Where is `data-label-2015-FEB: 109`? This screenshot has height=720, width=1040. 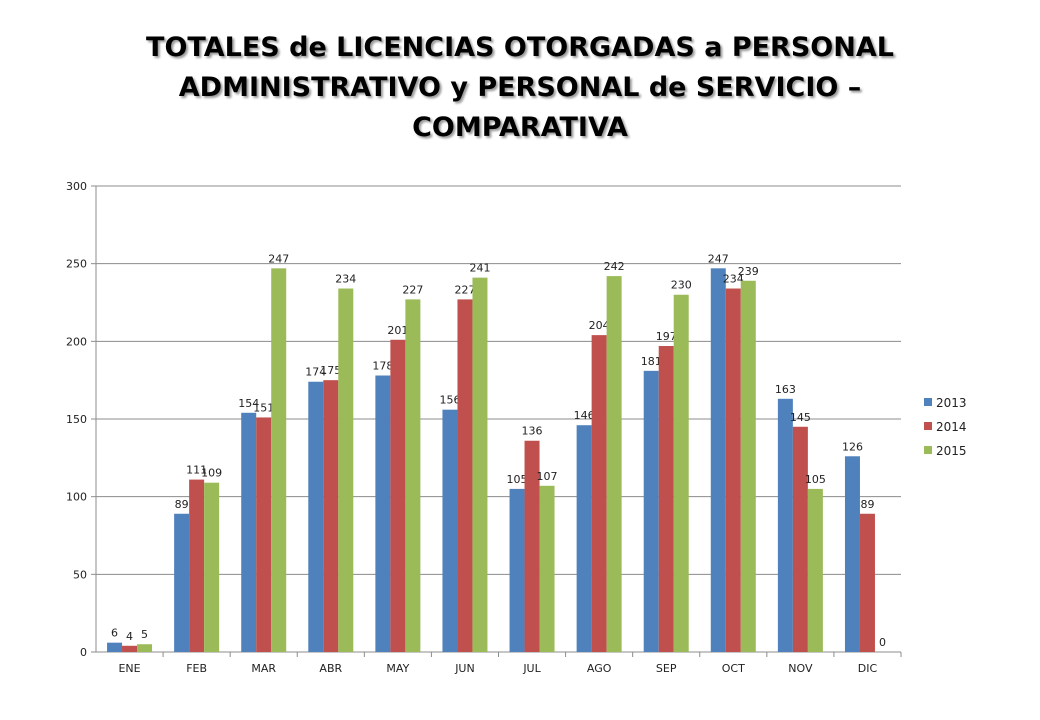 data-label-2015-FEB: 109 is located at coordinates (211, 473).